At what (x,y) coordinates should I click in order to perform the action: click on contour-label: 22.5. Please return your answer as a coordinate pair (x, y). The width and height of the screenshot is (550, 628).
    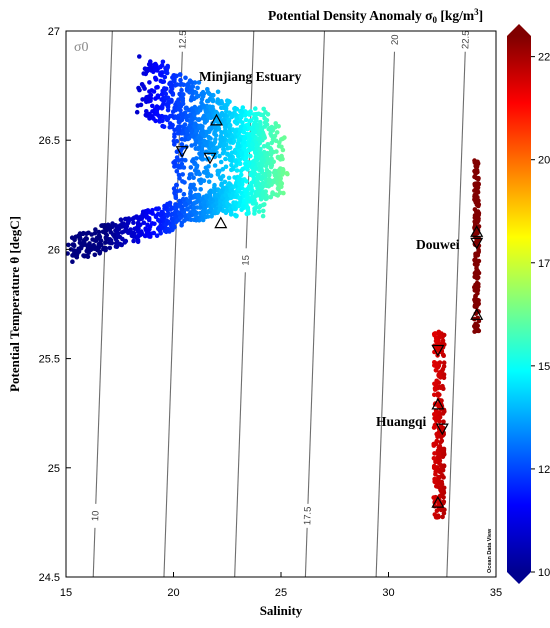
    Looking at the image, I should click on (466, 39).